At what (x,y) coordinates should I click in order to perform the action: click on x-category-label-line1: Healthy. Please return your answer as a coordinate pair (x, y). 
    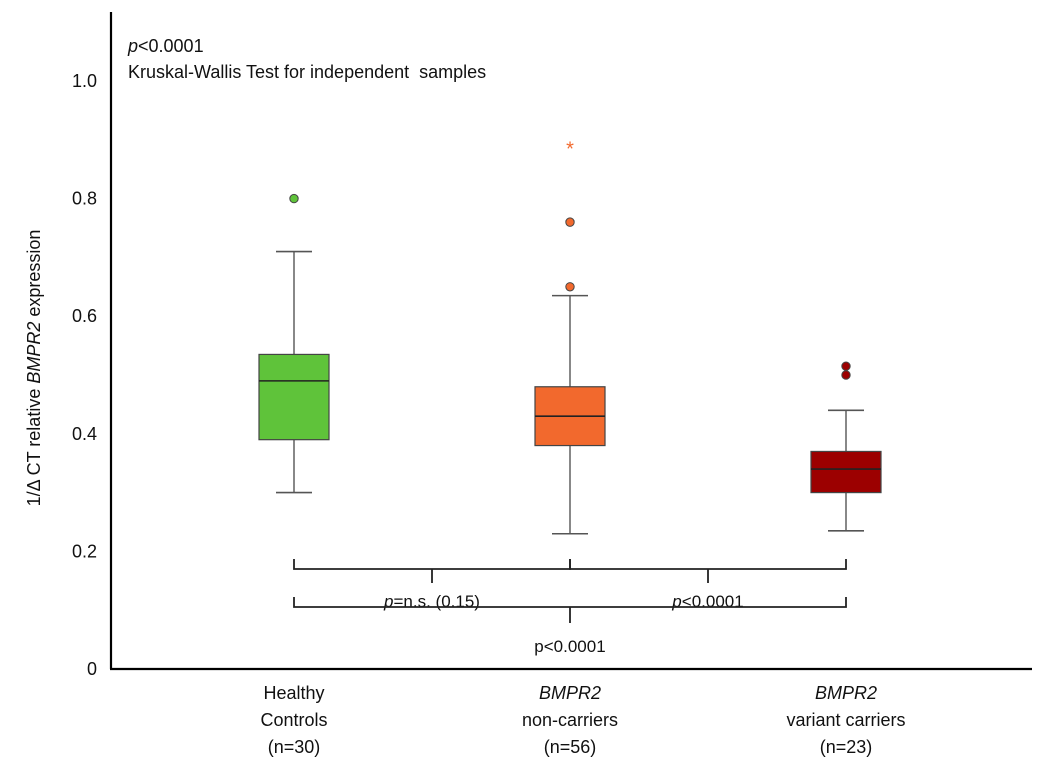
    Looking at the image, I should click on (293, 693).